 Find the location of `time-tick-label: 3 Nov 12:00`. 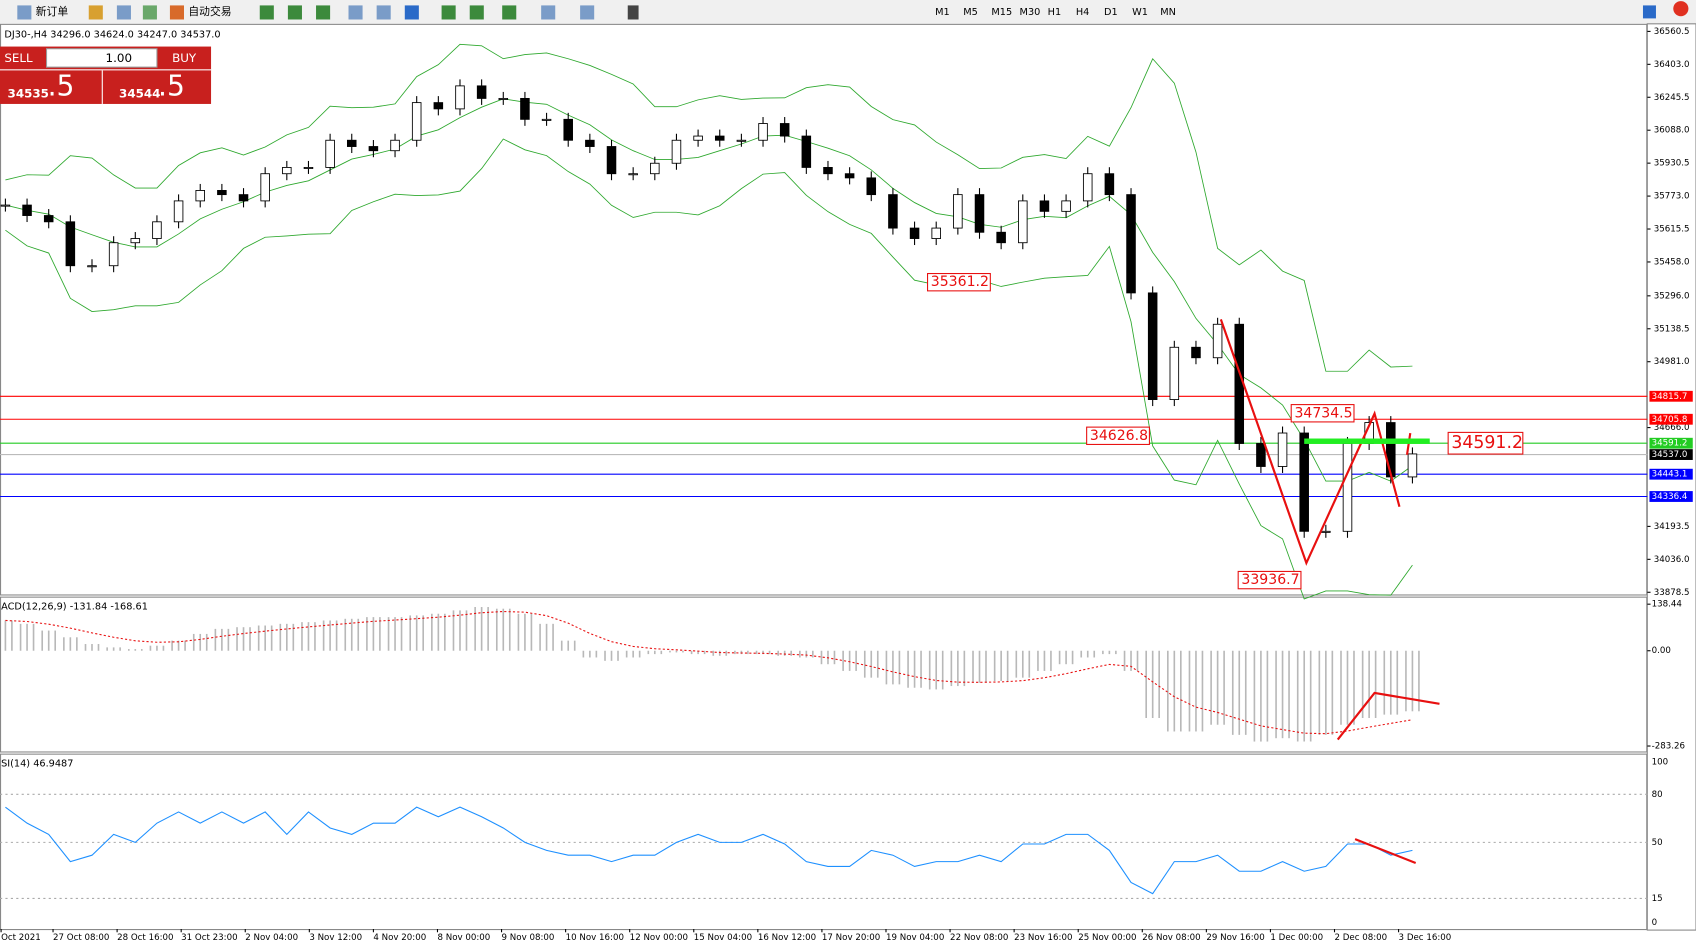

time-tick-label: 3 Nov 12:00 is located at coordinates (335, 937).